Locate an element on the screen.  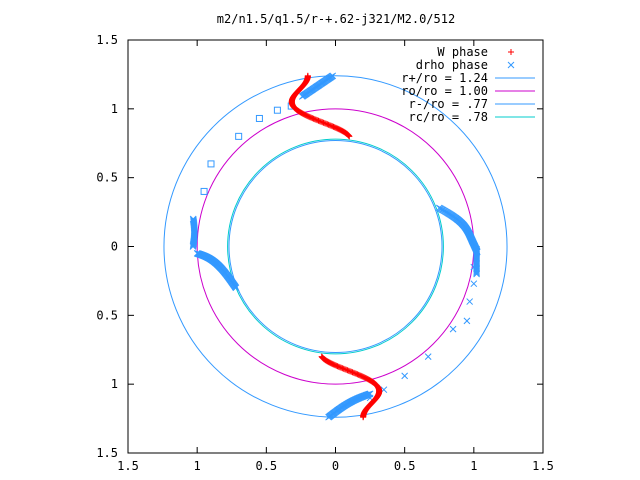
legend-entry: W phase is located at coordinates (475, 52).